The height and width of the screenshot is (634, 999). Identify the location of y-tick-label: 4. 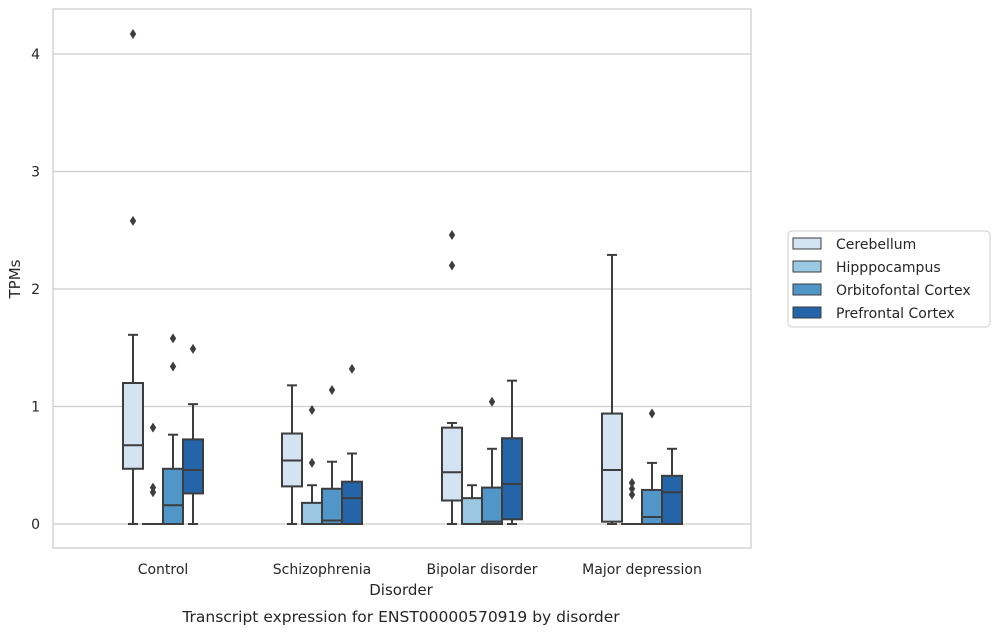
(35, 55).